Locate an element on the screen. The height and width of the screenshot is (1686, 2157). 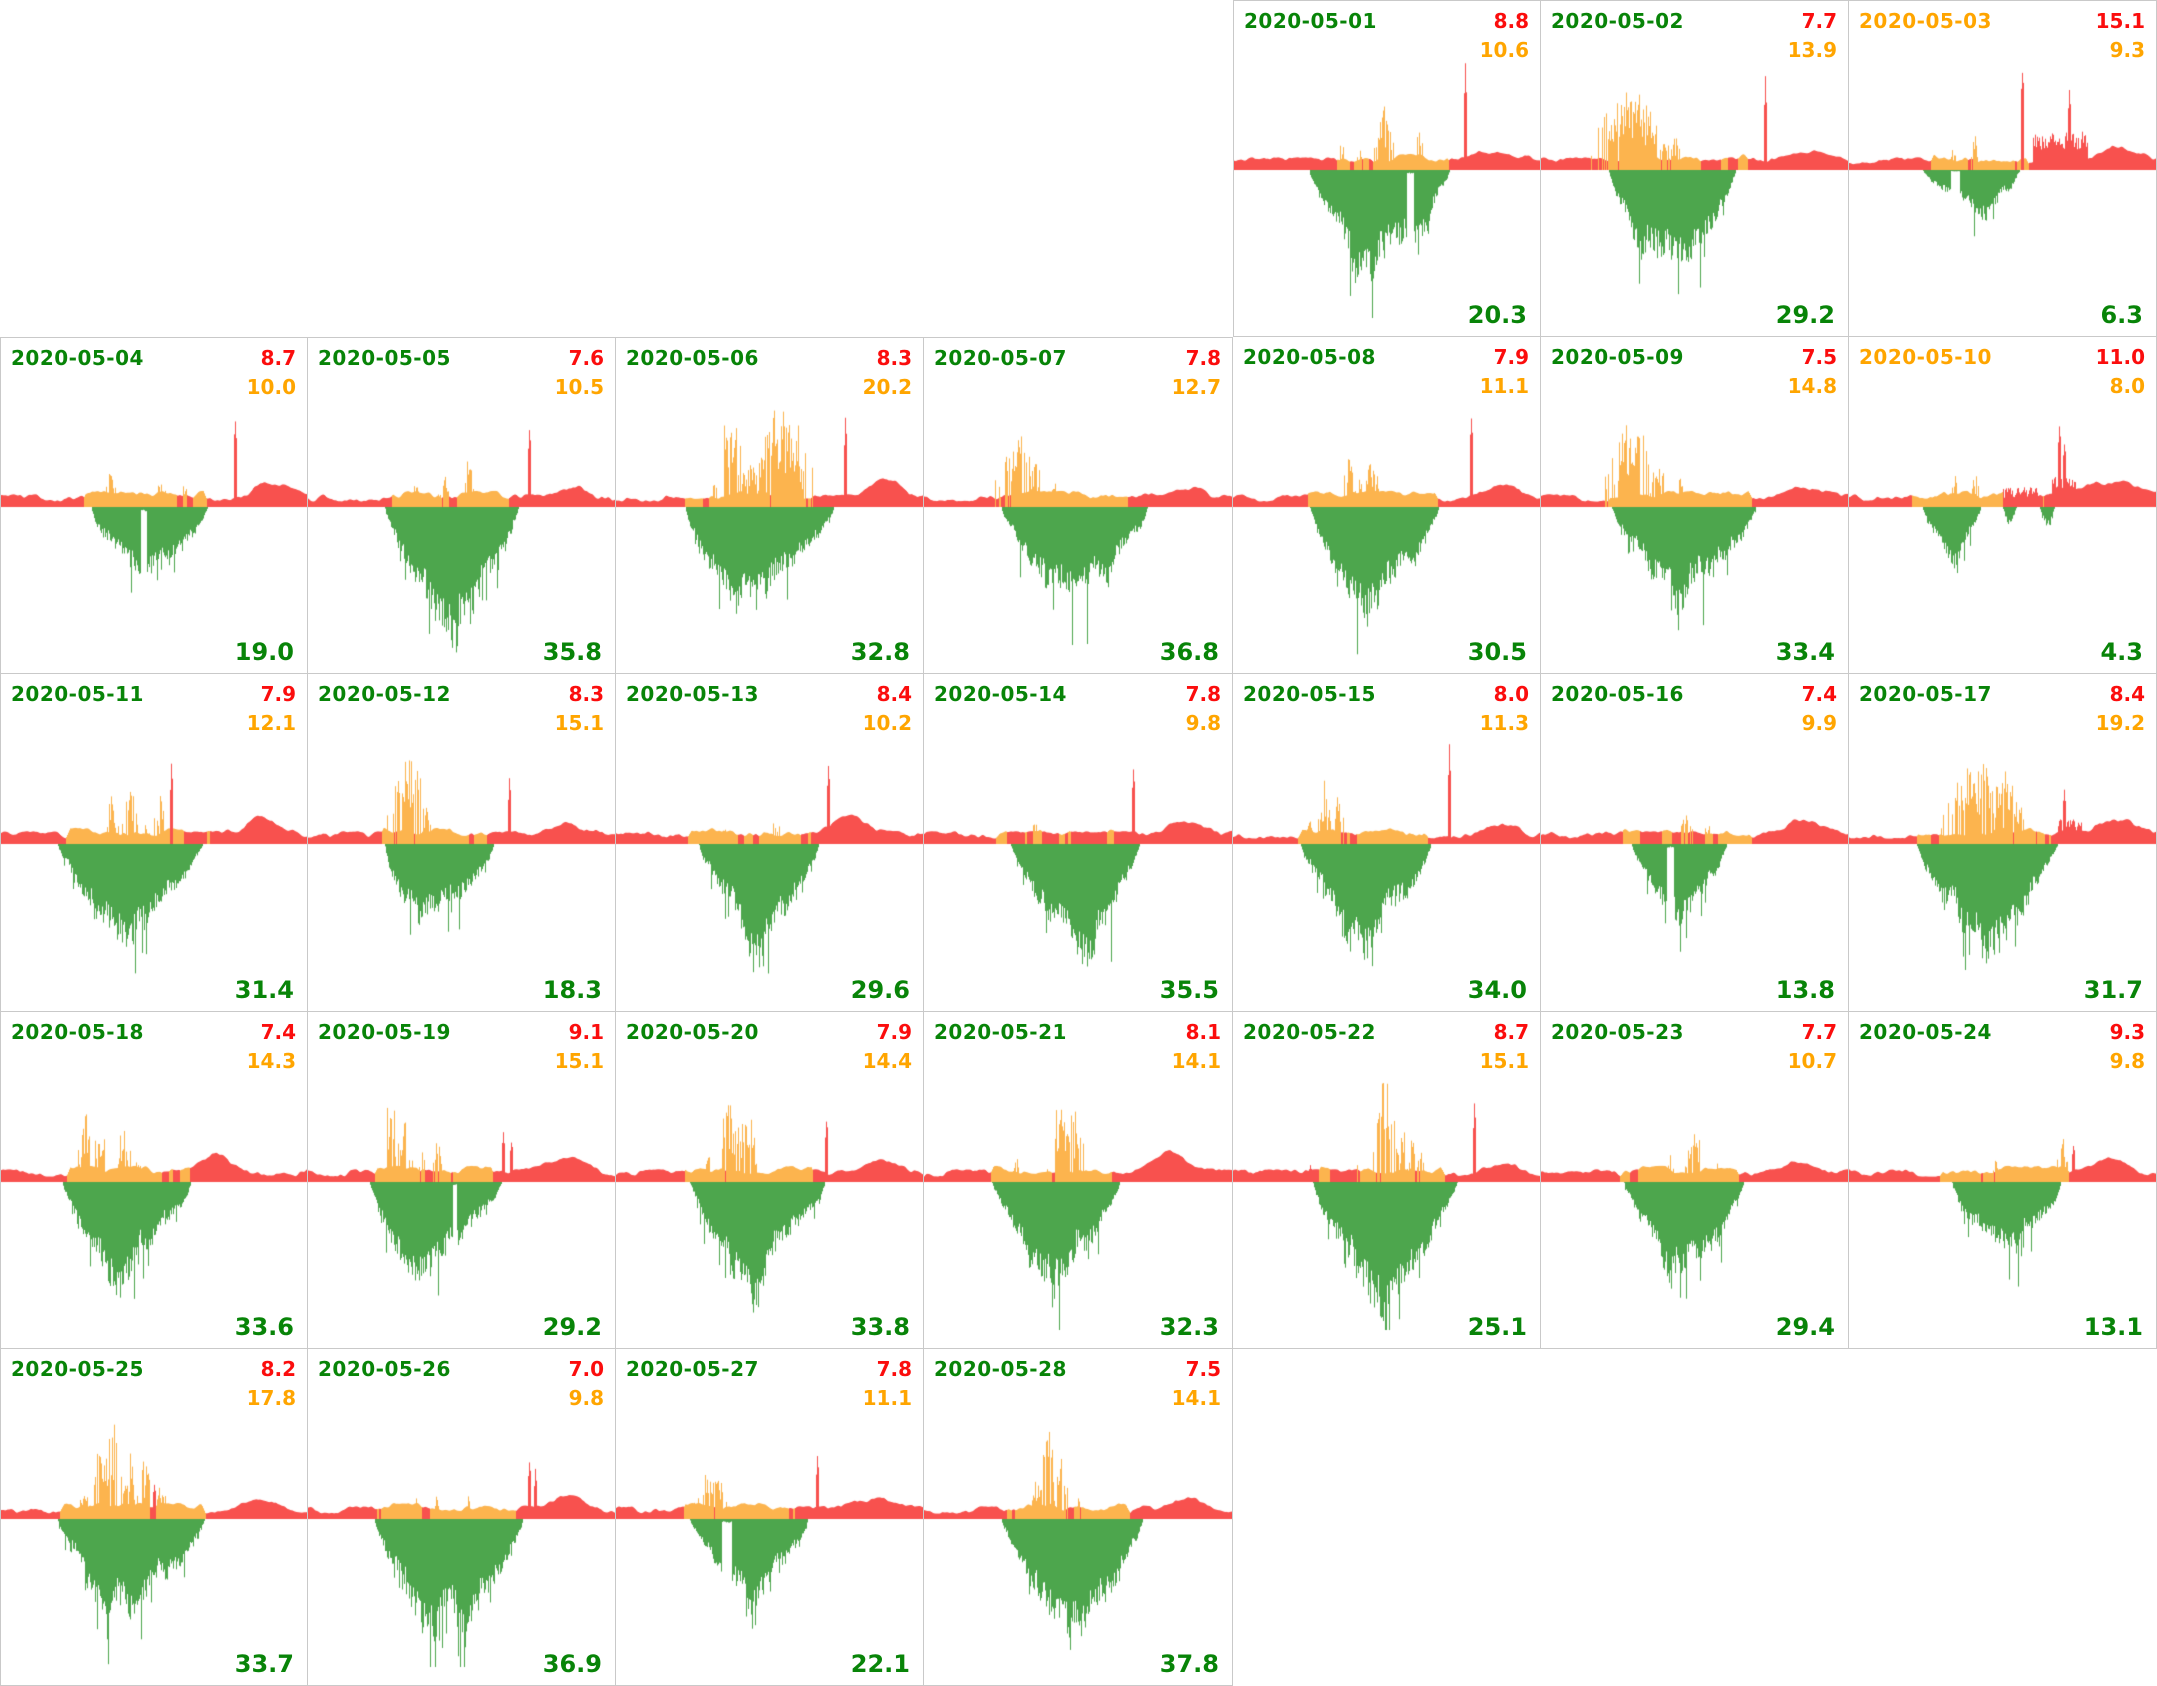
red-value: 8.7 is located at coordinates (1511, 1032).